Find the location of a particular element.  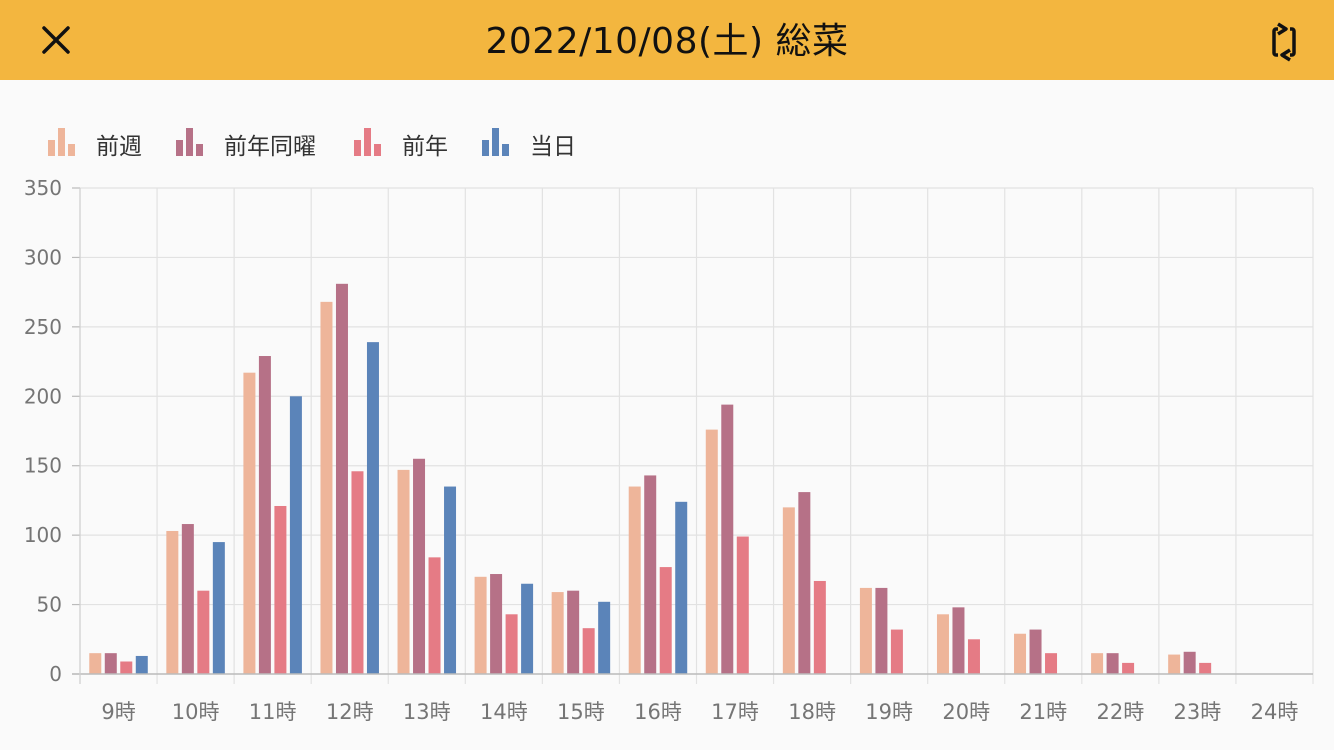

x-tick-label: 18時 is located at coordinates (812, 712).